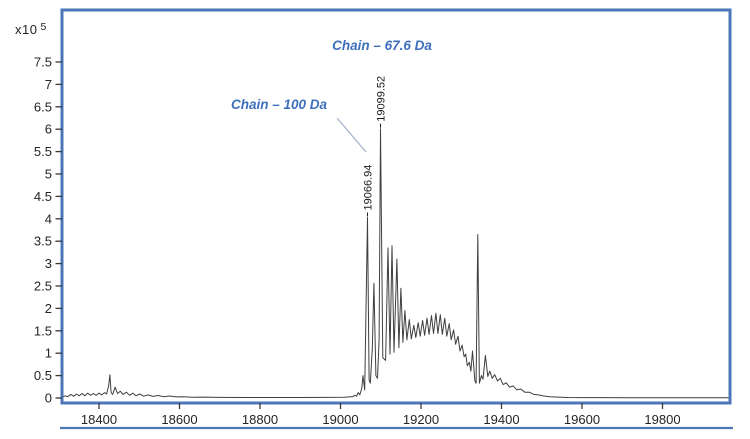 The height and width of the screenshot is (439, 750). I want to click on y-tick-label: 0, so click(48, 398).